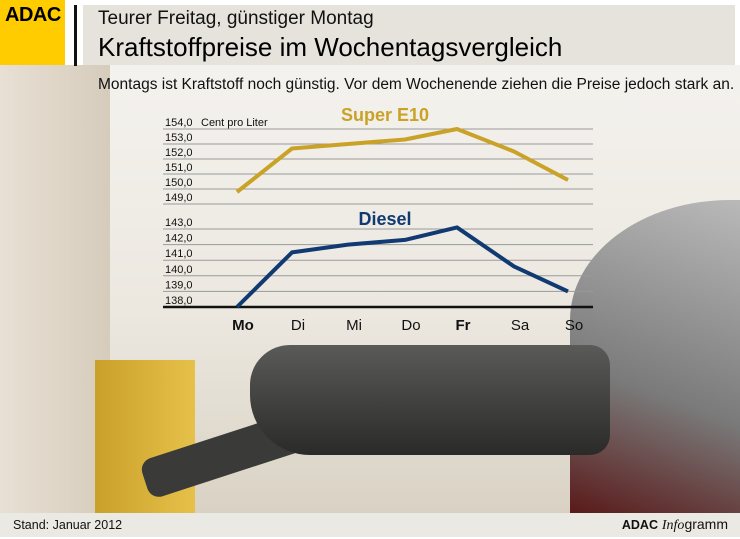 The height and width of the screenshot is (539, 740). Describe the element at coordinates (179, 239) in the screenshot. I see `y-tick-label: 142,0` at that location.